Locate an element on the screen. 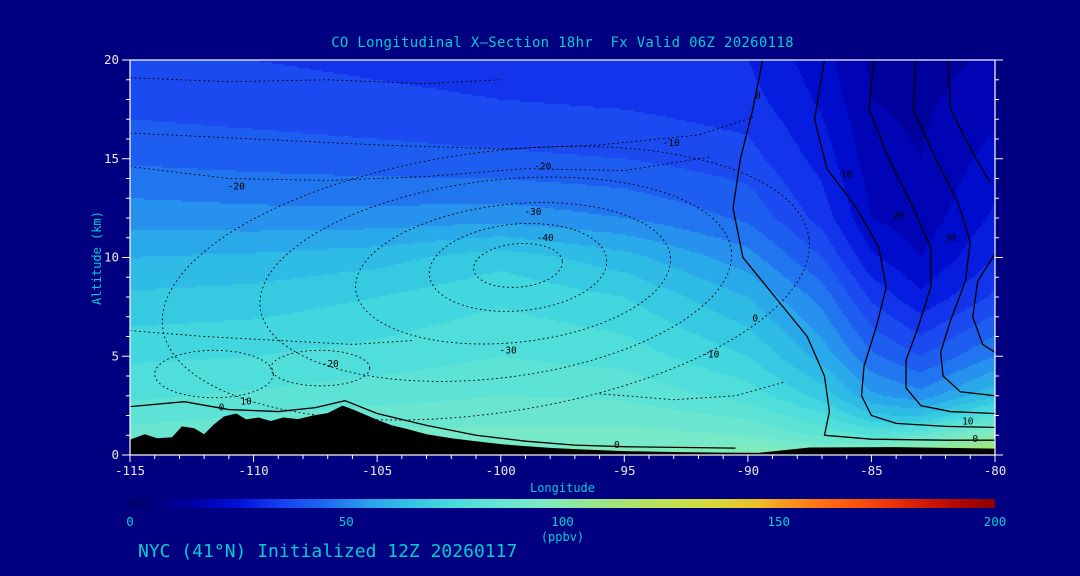 Image resolution: width=1080 pixels, height=576 pixels. x-tick-label: -85 is located at coordinates (871, 470).